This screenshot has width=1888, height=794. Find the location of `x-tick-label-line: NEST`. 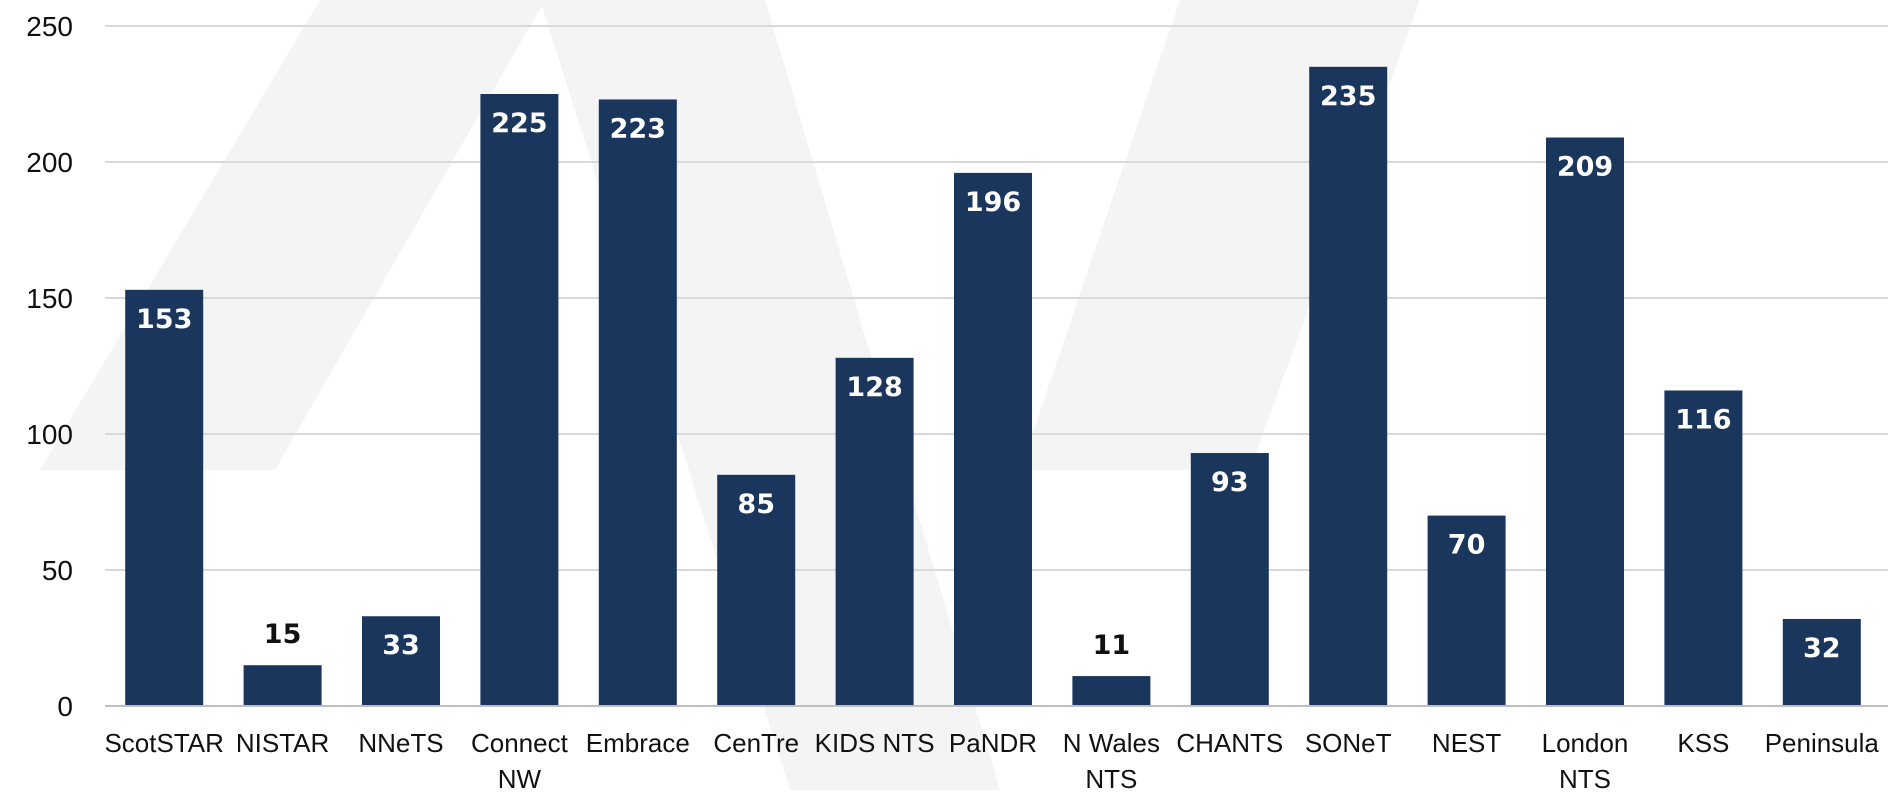

x-tick-label-line: NEST is located at coordinates (1466, 743).